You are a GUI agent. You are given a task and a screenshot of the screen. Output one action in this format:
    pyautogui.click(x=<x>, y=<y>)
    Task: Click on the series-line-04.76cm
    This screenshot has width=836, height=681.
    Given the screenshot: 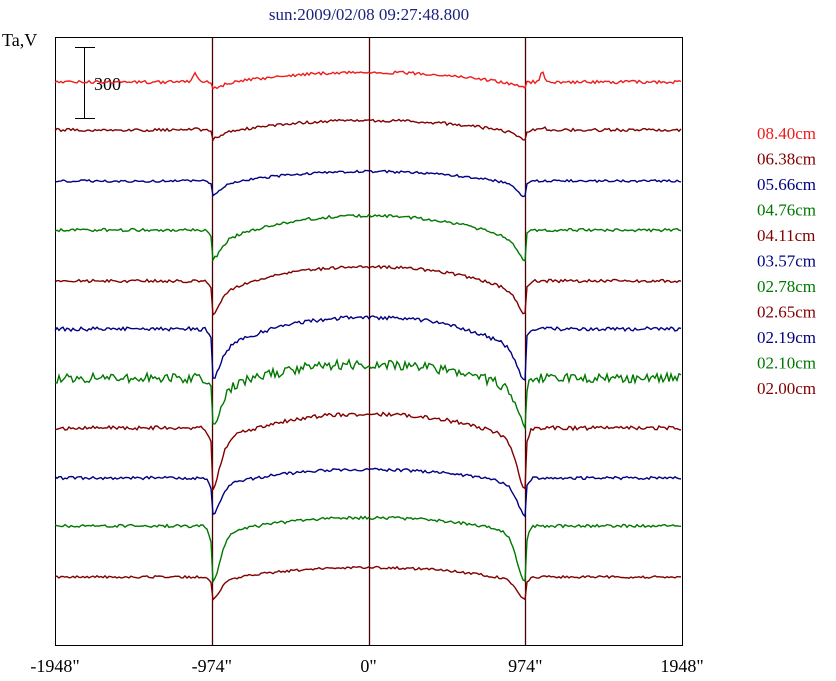 What is the action you would take?
    pyautogui.click(x=368, y=238)
    